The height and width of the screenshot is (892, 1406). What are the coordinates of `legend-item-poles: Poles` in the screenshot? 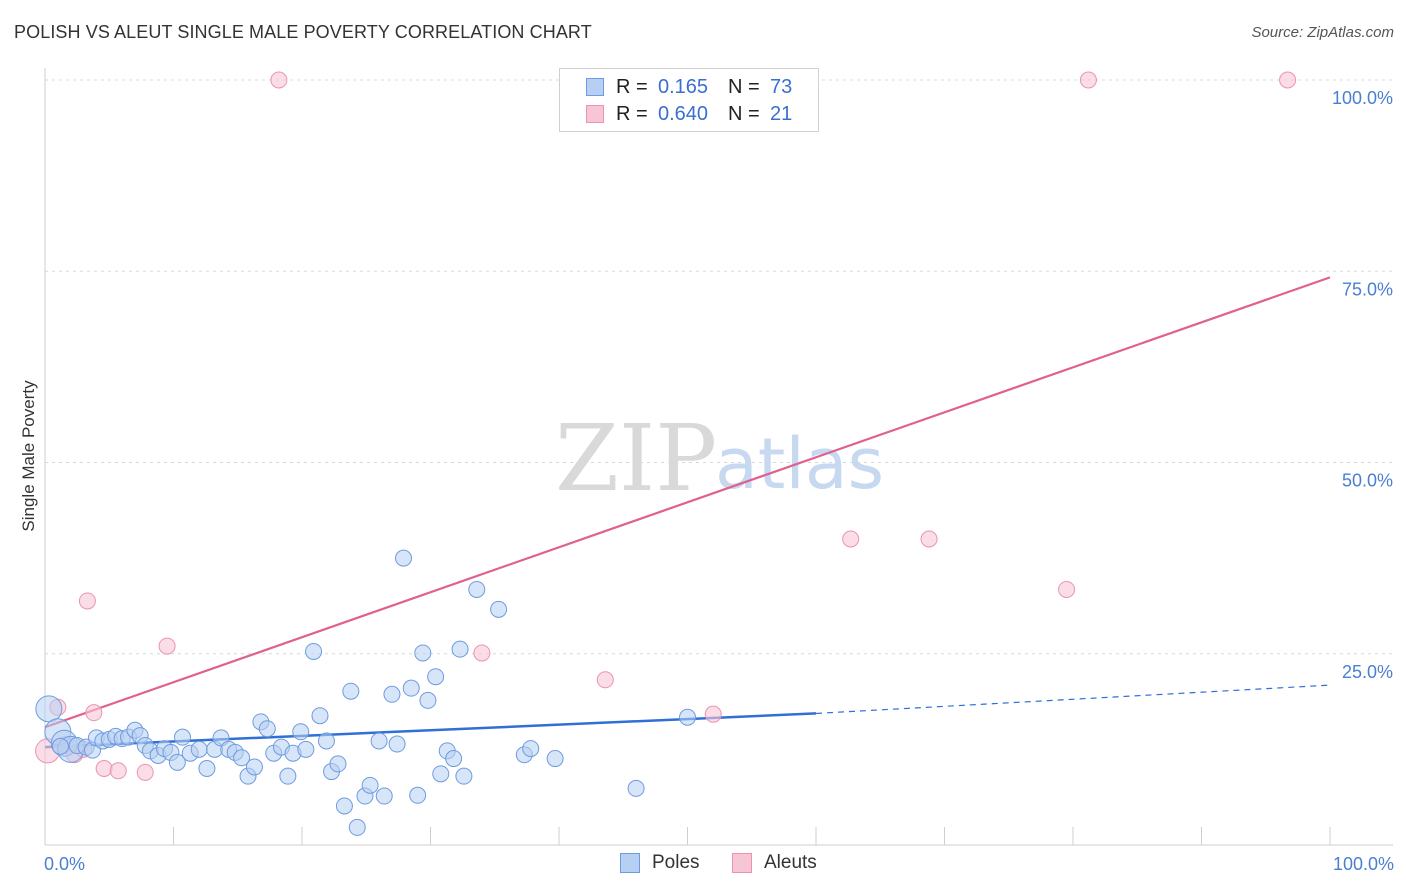 It's located at (660, 863).